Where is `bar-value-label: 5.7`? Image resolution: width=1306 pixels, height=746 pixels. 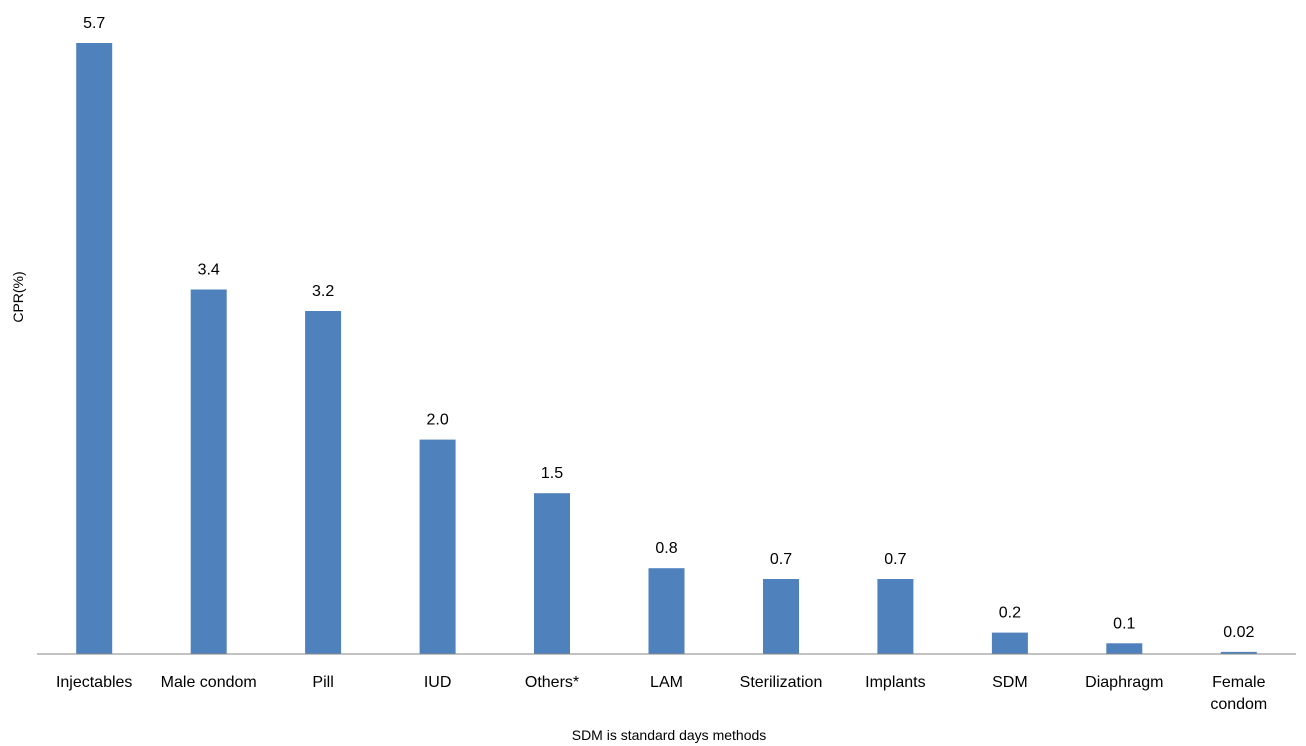
bar-value-label: 5.7 is located at coordinates (94, 23).